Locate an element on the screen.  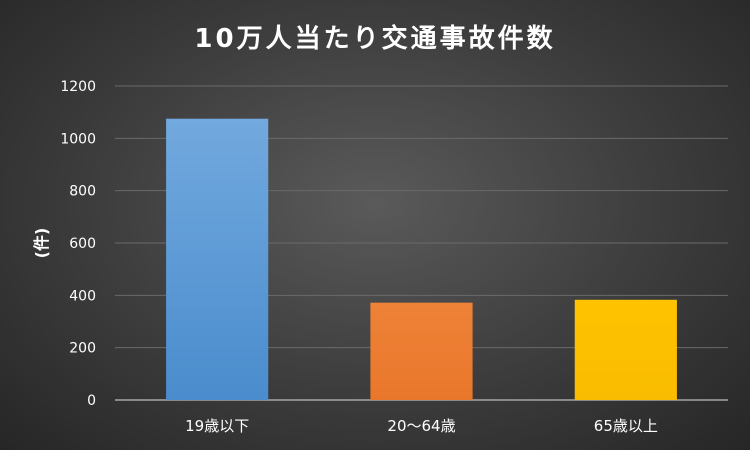
chart-title: 10万人当たり交通事故件数 is located at coordinates (375, 39).